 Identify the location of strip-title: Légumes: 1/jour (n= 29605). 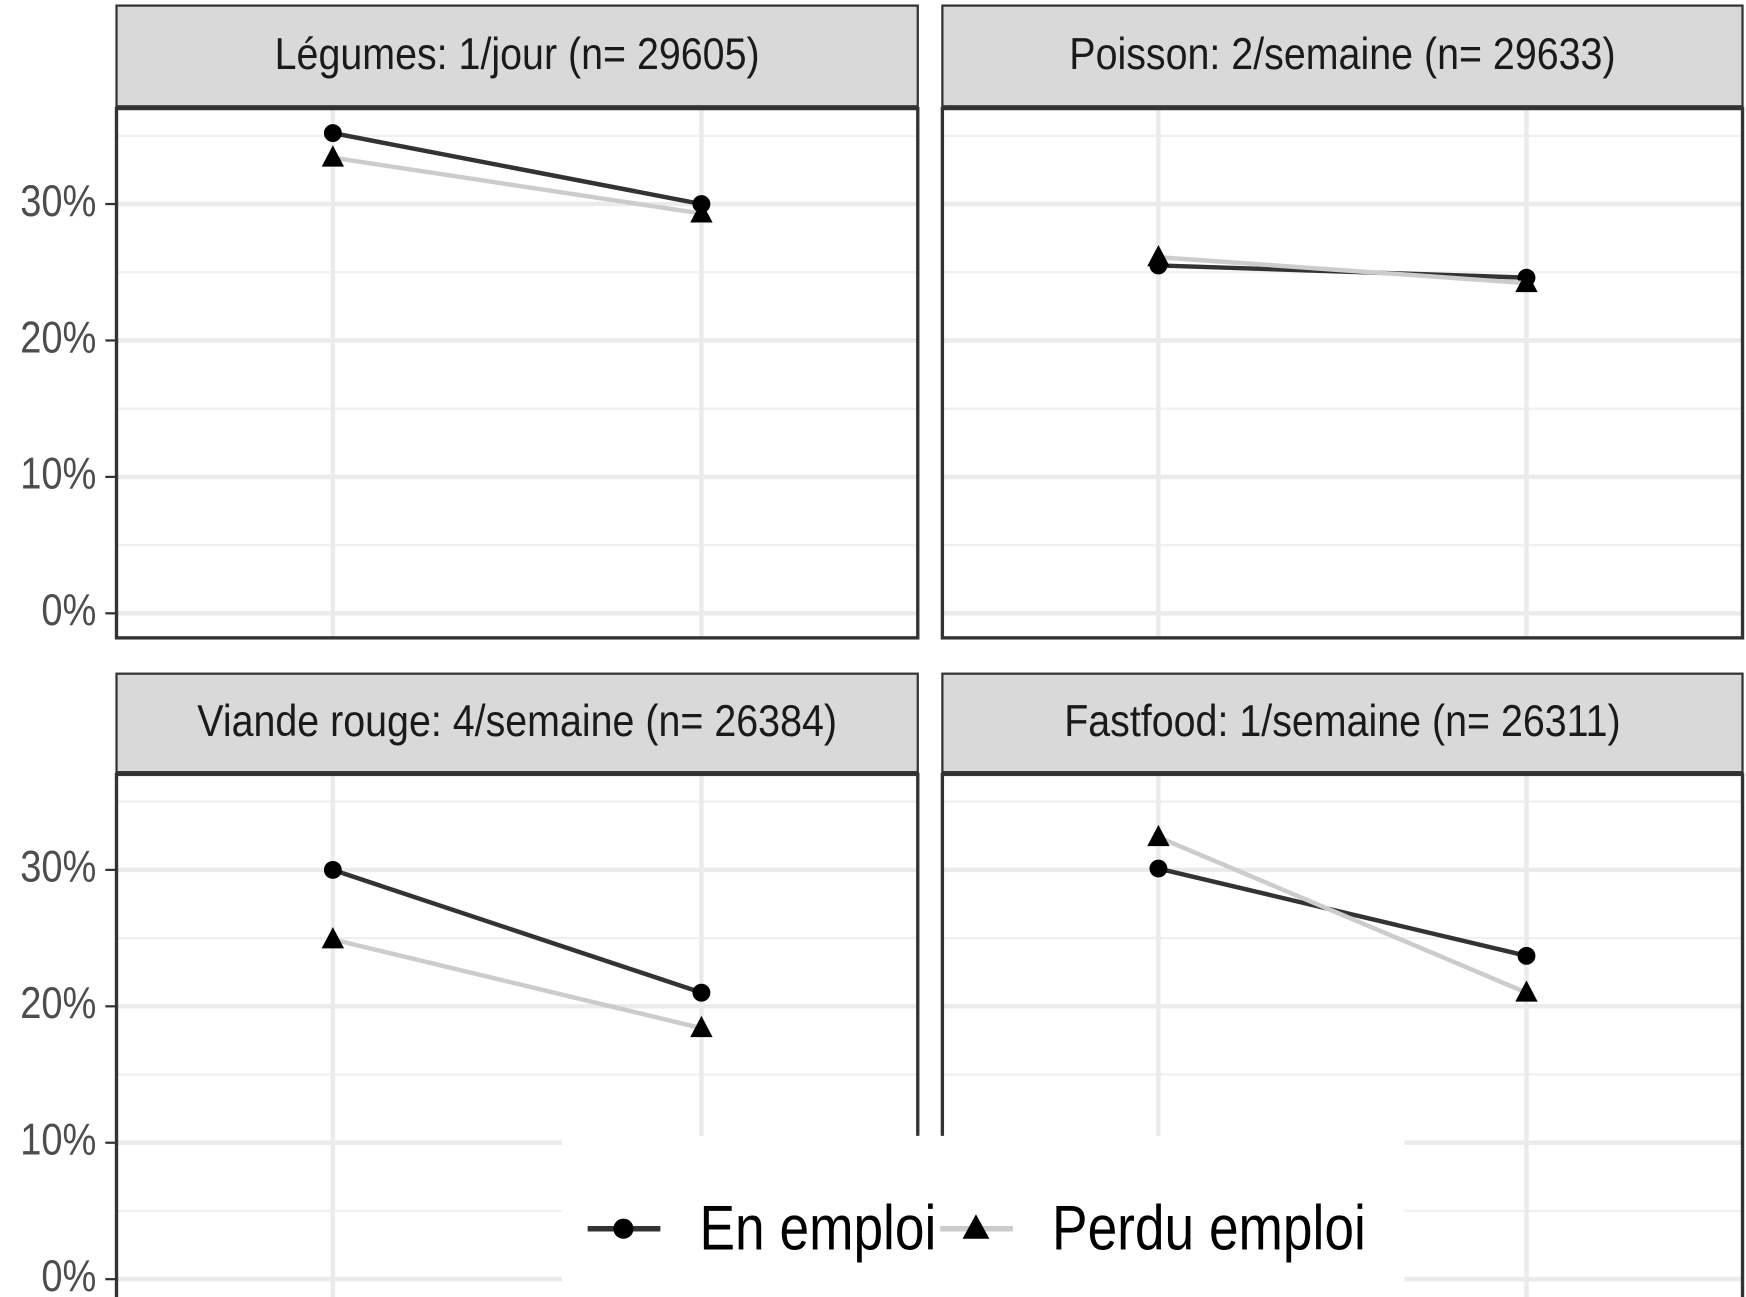
(517, 54).